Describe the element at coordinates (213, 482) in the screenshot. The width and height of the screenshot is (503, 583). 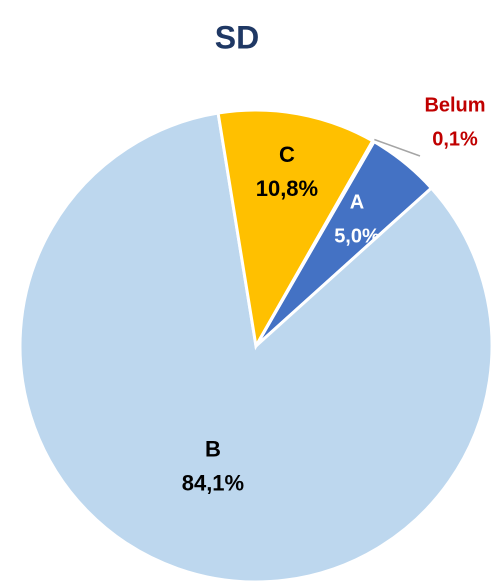
I see `slice-value-label: 84,1%` at that location.